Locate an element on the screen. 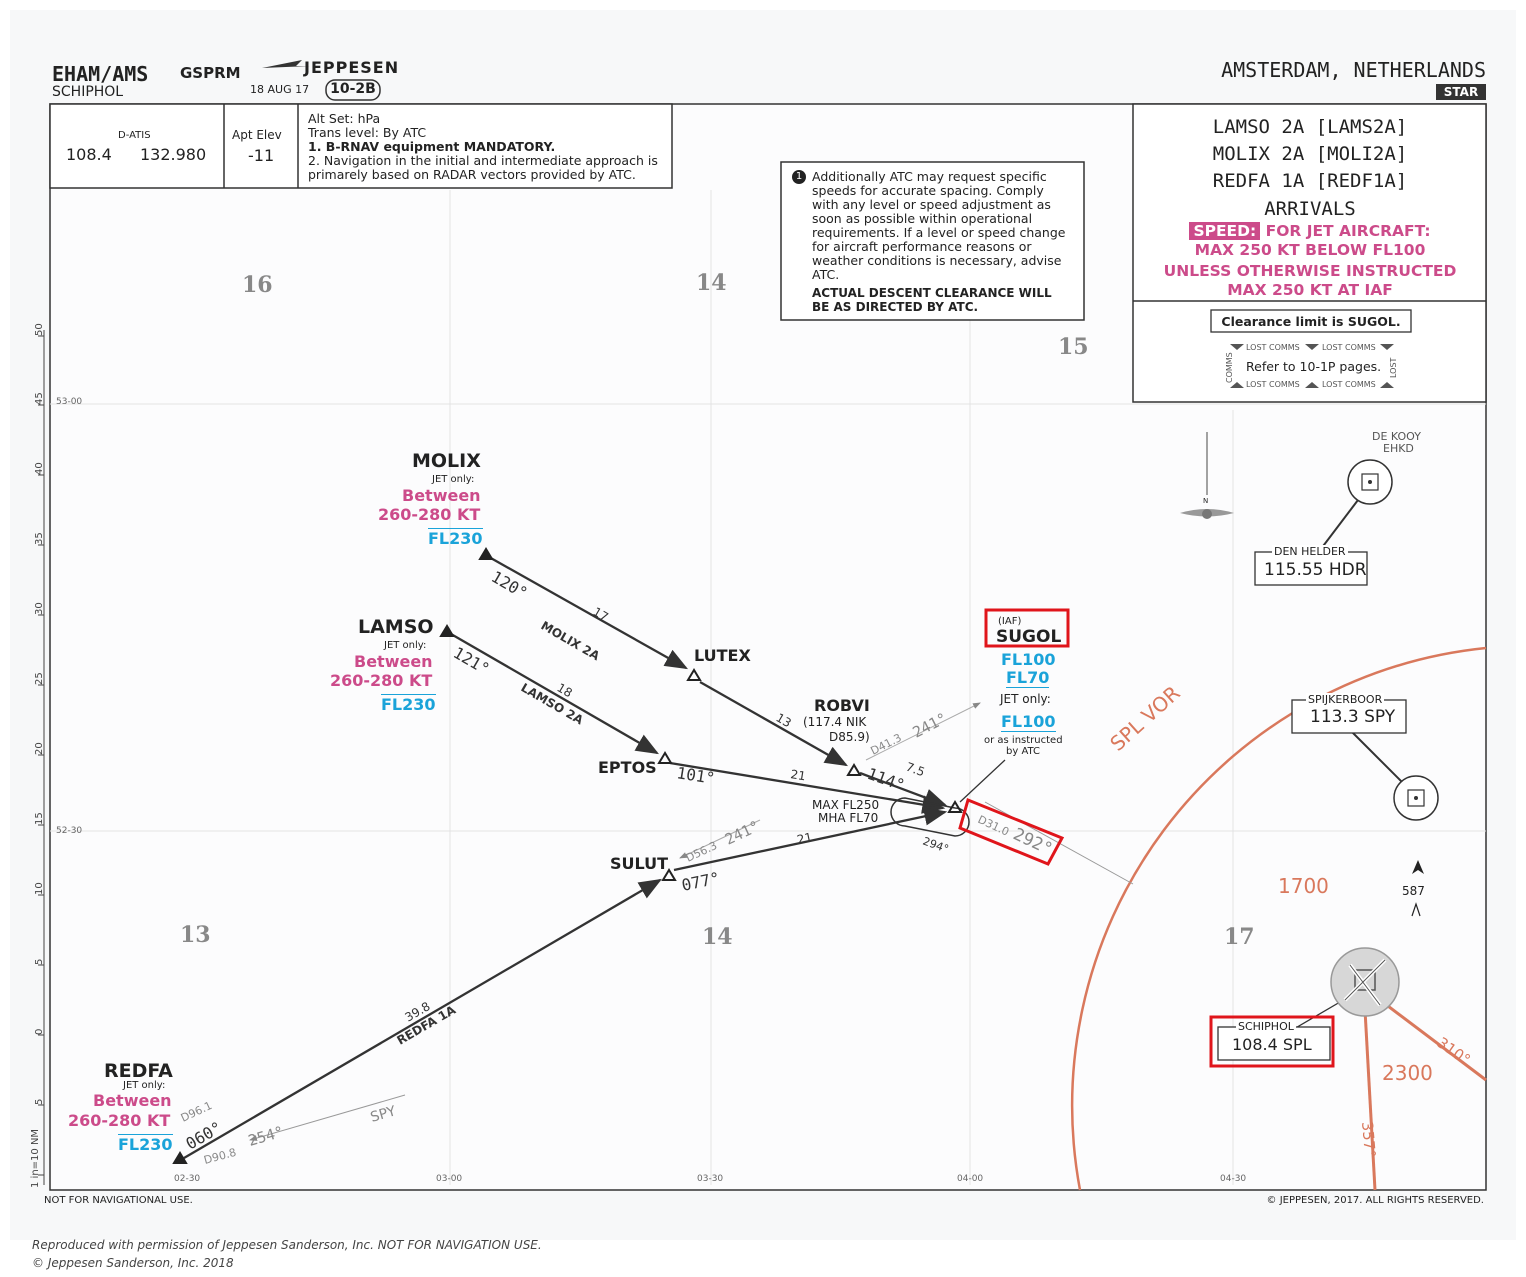 The width and height of the screenshot is (1526, 1277). note-1: 1. B-RNAV equipment MANDATORY. is located at coordinates (432, 146).